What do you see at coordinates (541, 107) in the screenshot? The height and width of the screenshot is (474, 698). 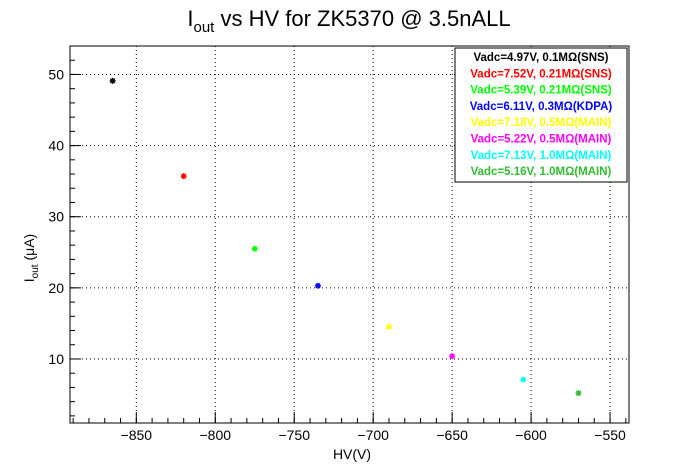 I see `legend-entry: Vadc=6.11V, 0.3MΩ(KDPA)` at bounding box center [541, 107].